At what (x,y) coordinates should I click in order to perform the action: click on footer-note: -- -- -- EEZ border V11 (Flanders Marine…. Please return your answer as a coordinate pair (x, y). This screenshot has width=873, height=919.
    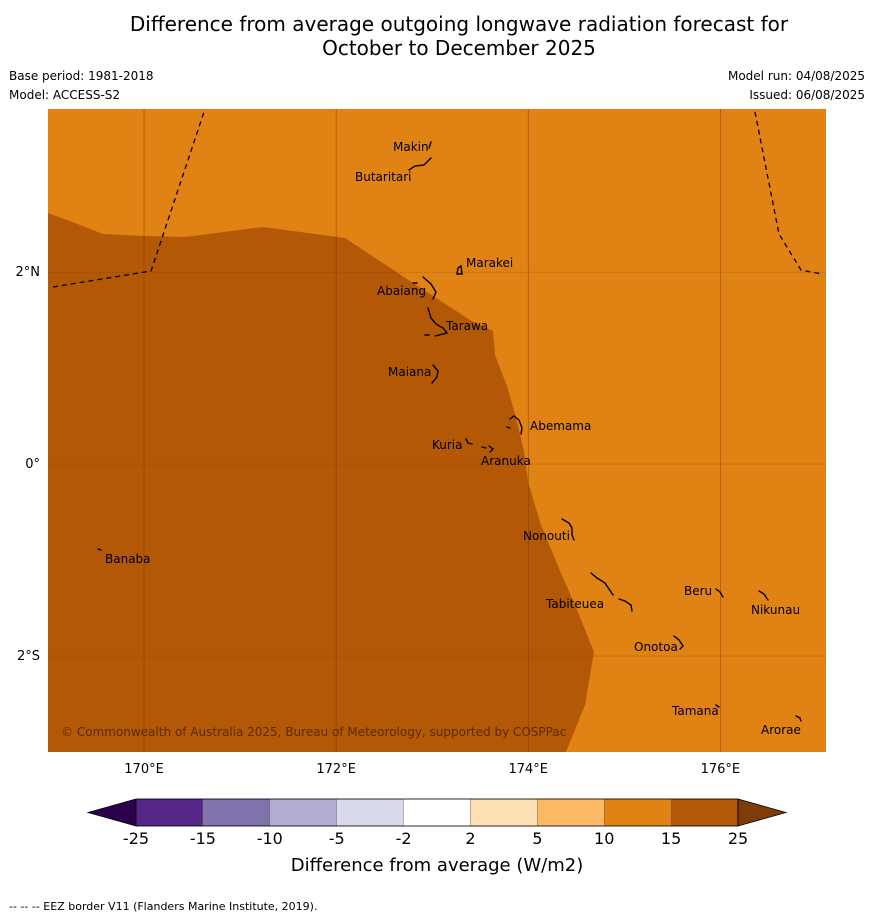
    Looking at the image, I should click on (163, 906).